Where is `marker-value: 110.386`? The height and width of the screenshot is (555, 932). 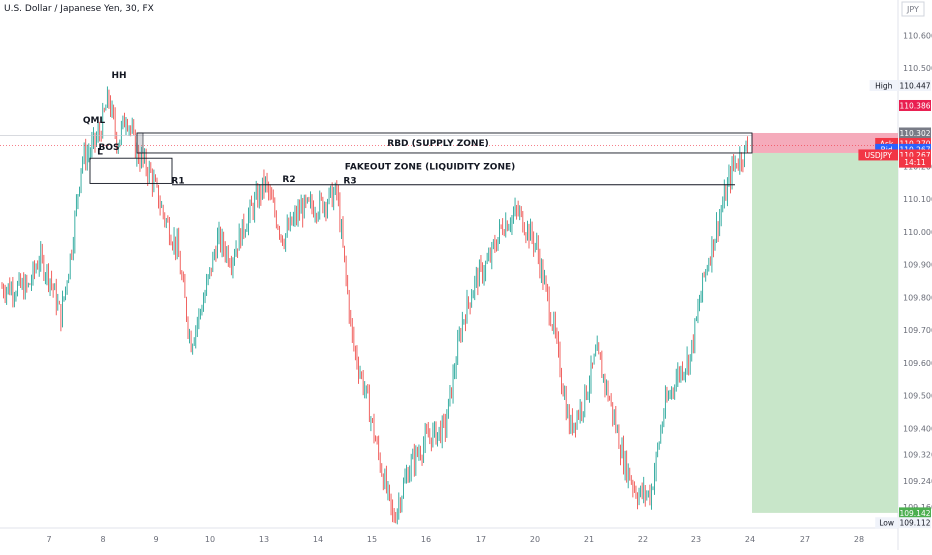
marker-value: 110.386 is located at coordinates (914, 105).